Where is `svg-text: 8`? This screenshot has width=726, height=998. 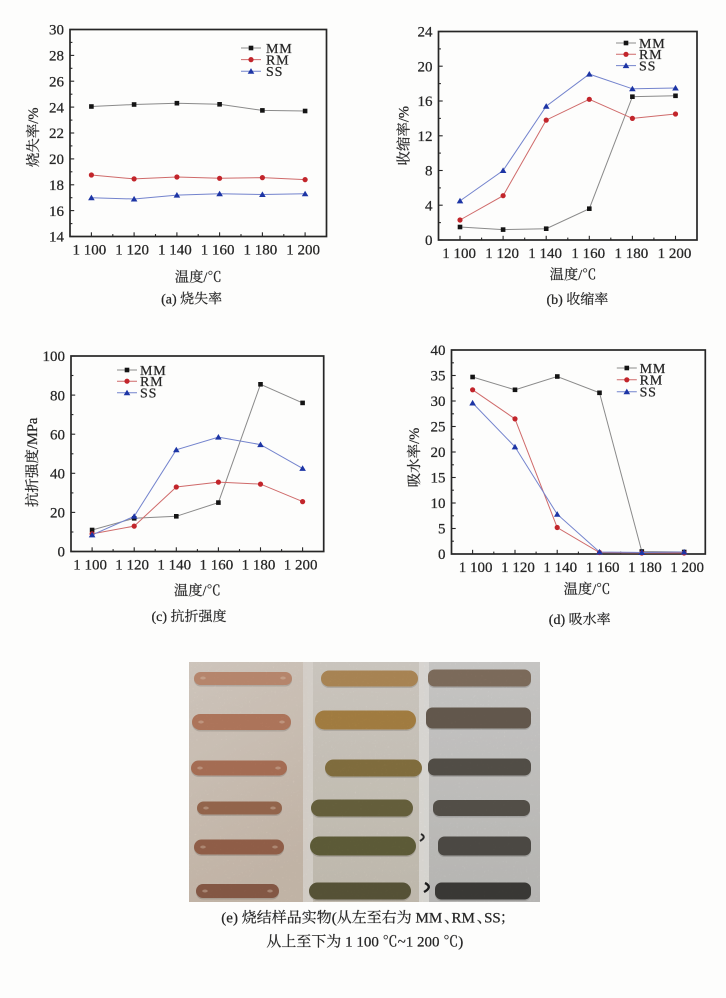
svg-text: 8 is located at coordinates (429, 172).